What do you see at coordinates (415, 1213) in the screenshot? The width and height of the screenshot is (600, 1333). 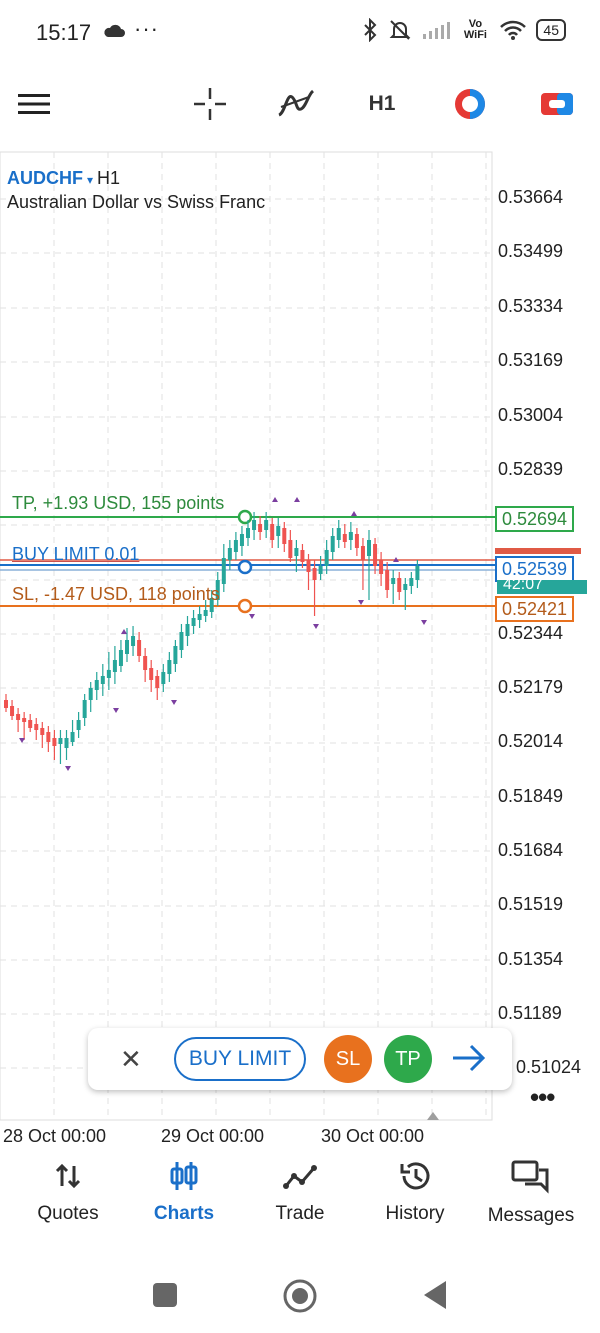 I see `nav-label: History` at bounding box center [415, 1213].